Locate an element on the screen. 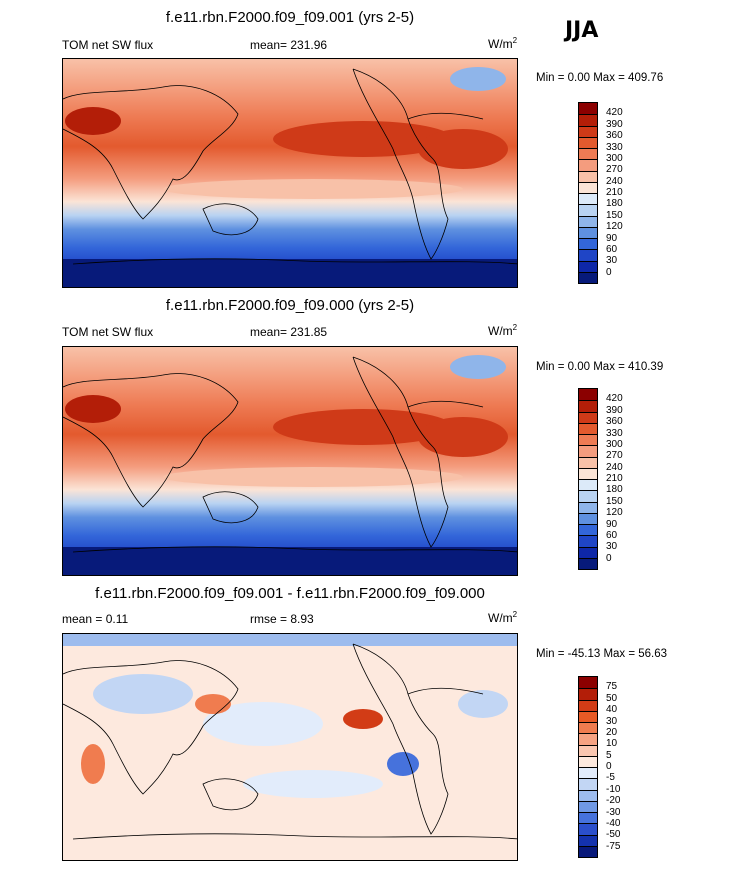 This screenshot has height=872, width=733. panel-2-title: f.e11.rbn.F2000.f09_f09.000 (yrs 2-5) is located at coordinates (290, 305).